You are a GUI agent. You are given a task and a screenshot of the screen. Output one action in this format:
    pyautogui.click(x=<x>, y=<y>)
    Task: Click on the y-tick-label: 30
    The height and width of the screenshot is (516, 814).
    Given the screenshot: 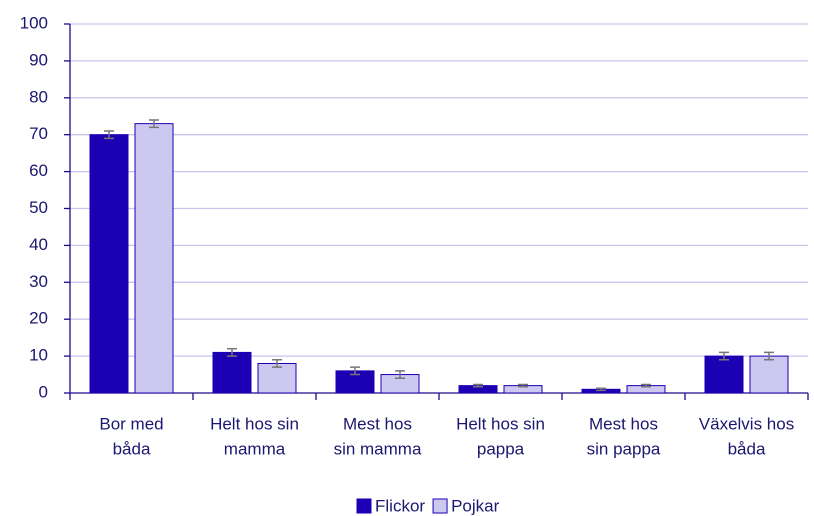 What is the action you would take?
    pyautogui.click(x=38, y=281)
    